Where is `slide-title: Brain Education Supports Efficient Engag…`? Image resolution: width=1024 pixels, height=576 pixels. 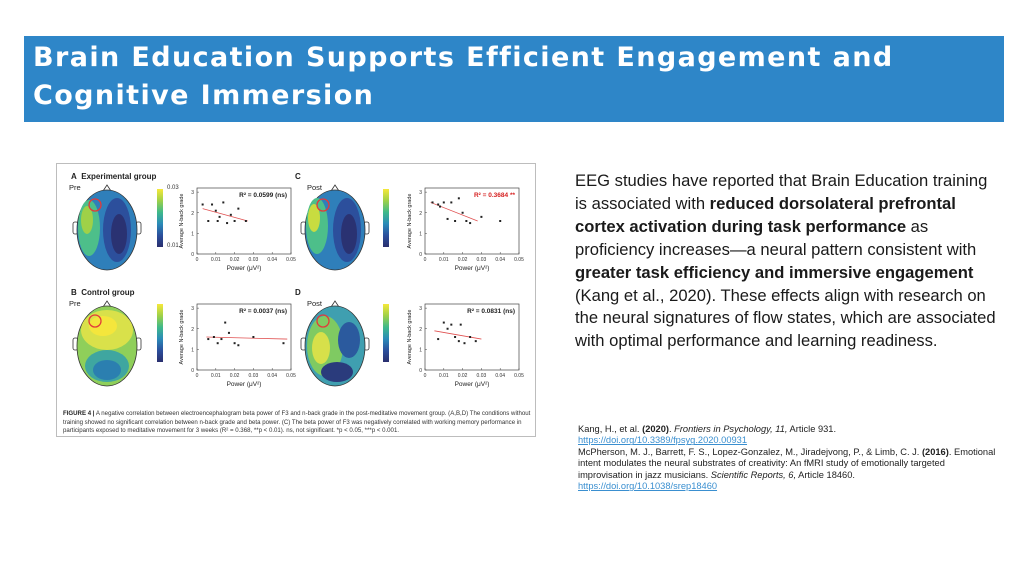
slide-title: Brain Education Supports Efficient Engag… is located at coordinates (463, 76).